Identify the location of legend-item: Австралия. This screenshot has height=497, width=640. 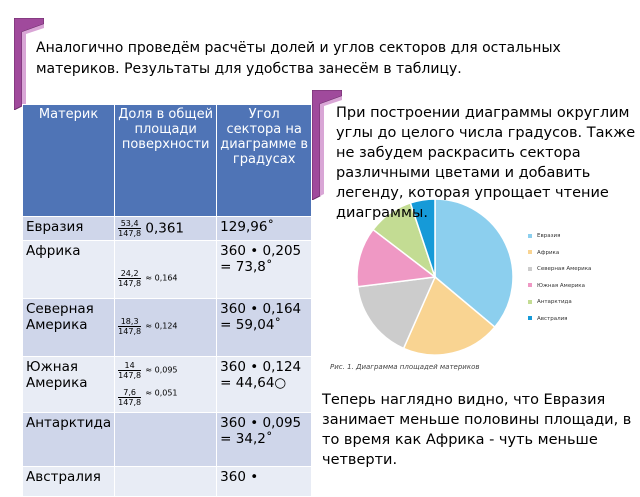
(548, 319).